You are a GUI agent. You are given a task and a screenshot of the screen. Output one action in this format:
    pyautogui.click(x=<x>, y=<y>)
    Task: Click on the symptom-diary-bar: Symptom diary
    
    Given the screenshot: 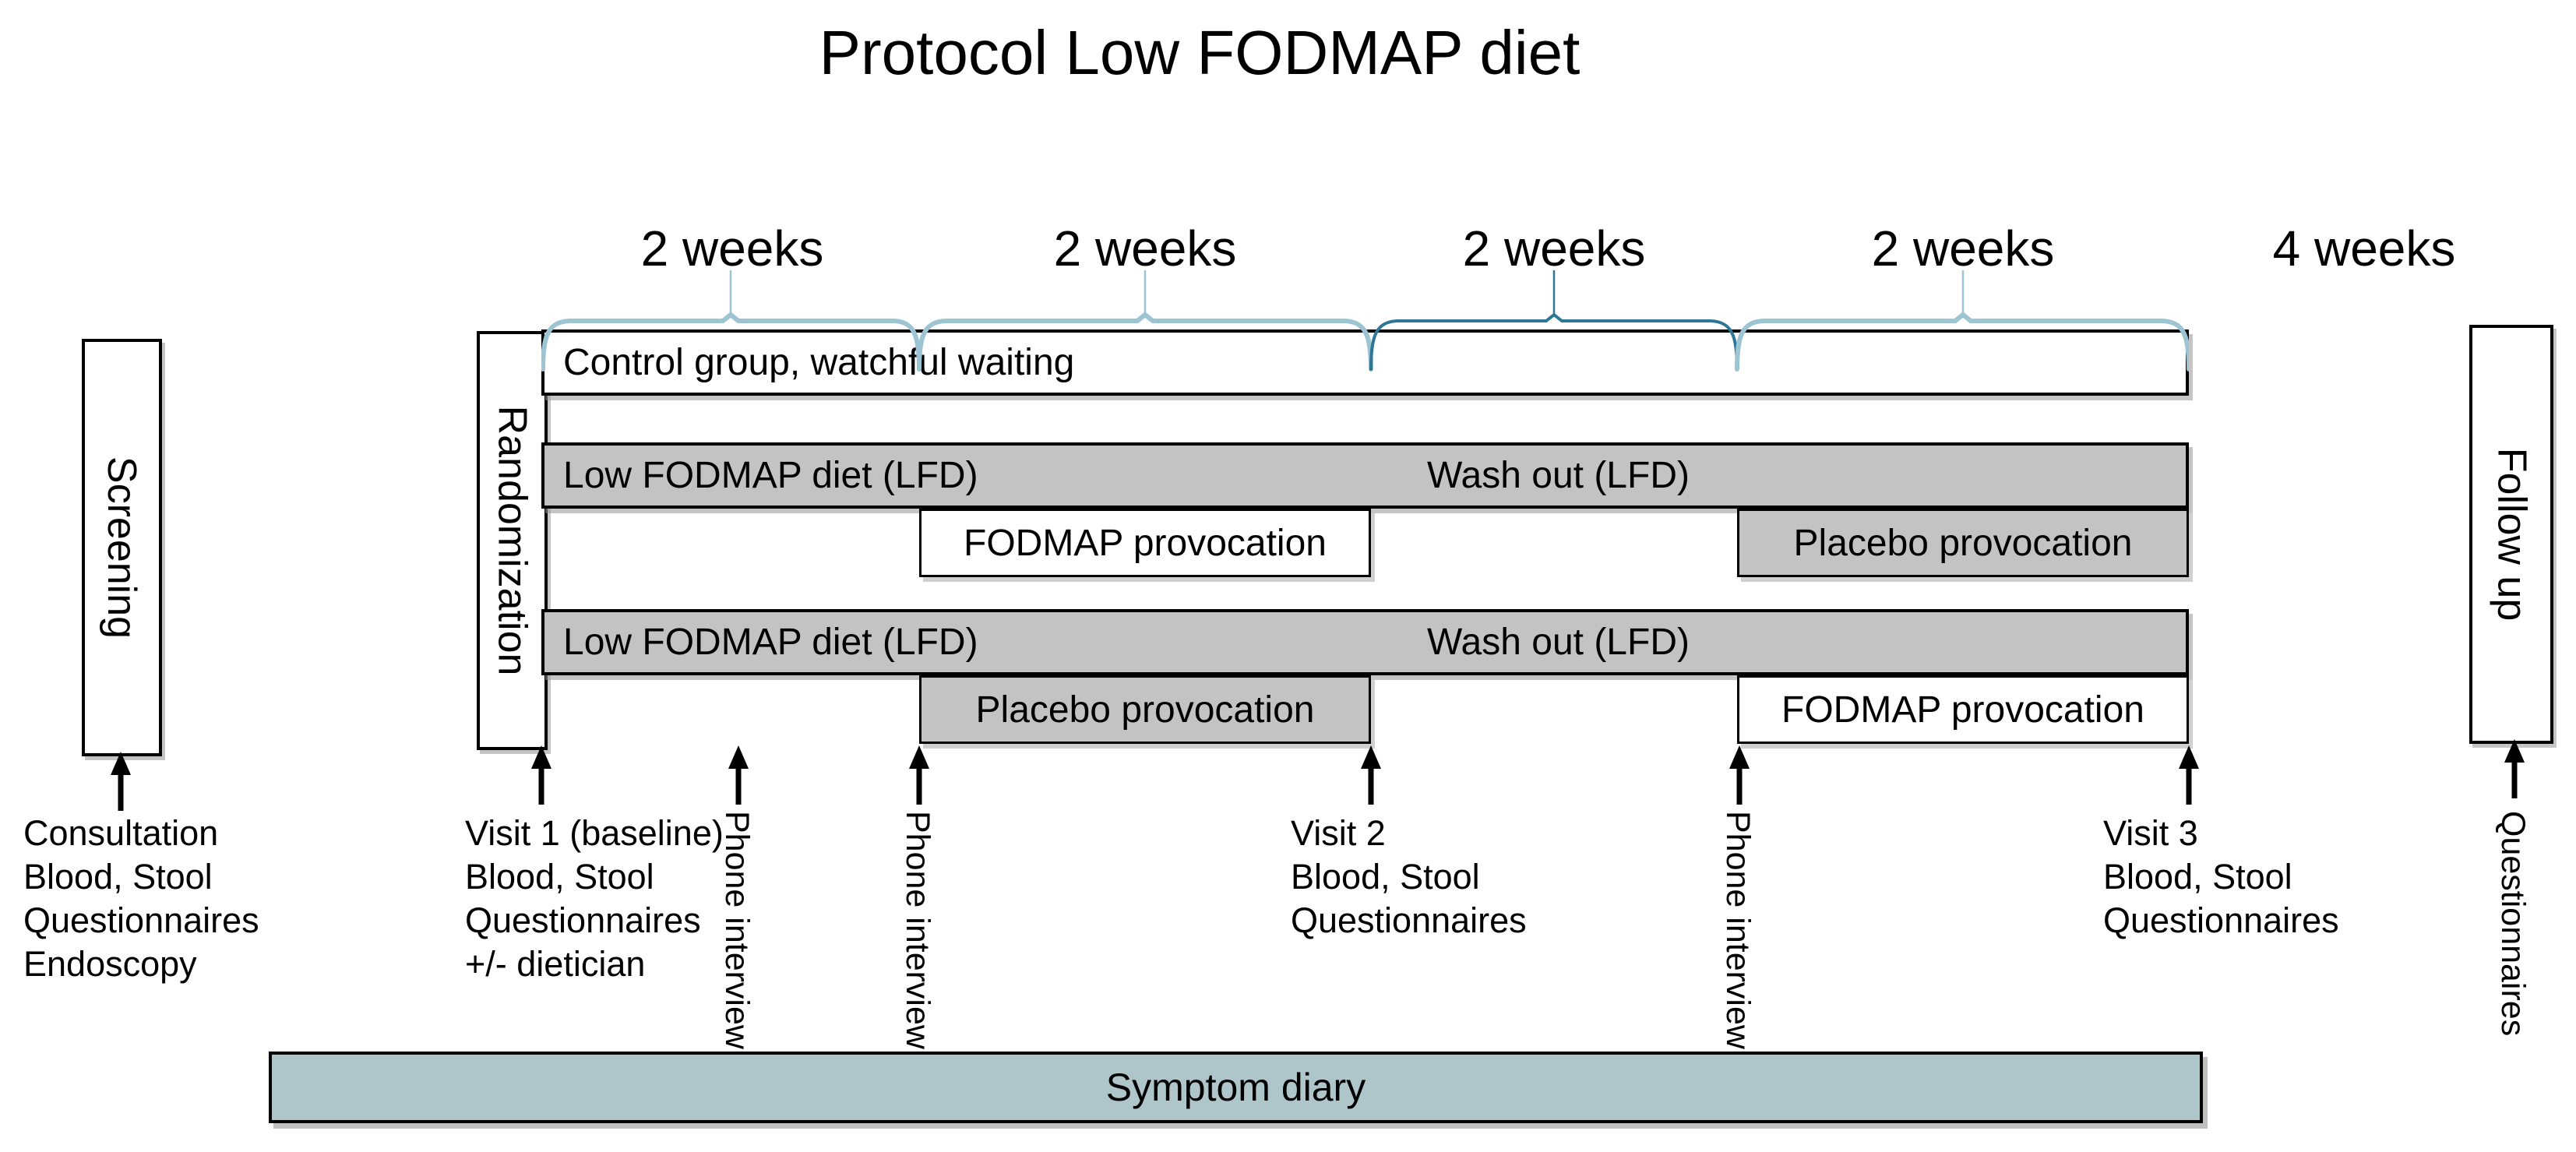 What is the action you would take?
    pyautogui.click(x=1236, y=1087)
    